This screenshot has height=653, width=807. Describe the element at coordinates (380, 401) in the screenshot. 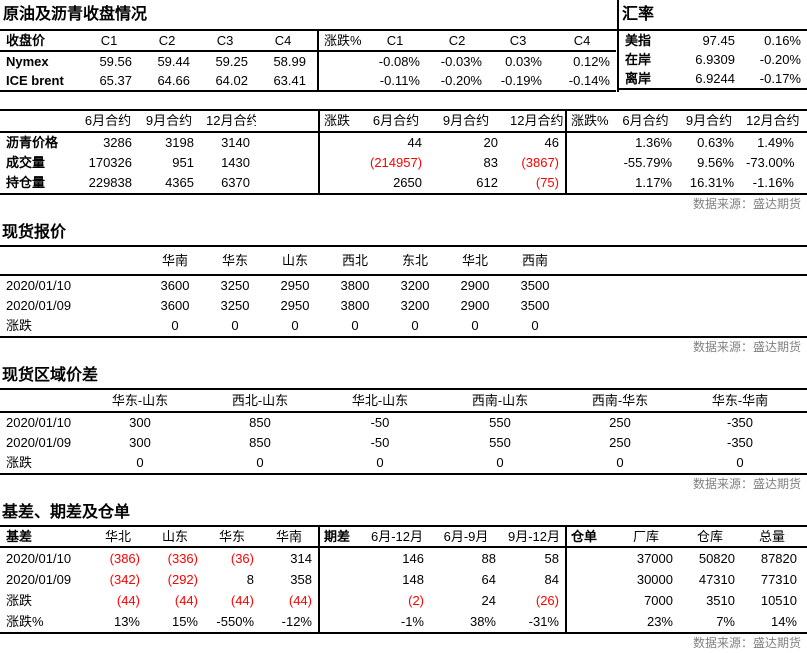

I see `header-cell: 华北-山东` at that location.